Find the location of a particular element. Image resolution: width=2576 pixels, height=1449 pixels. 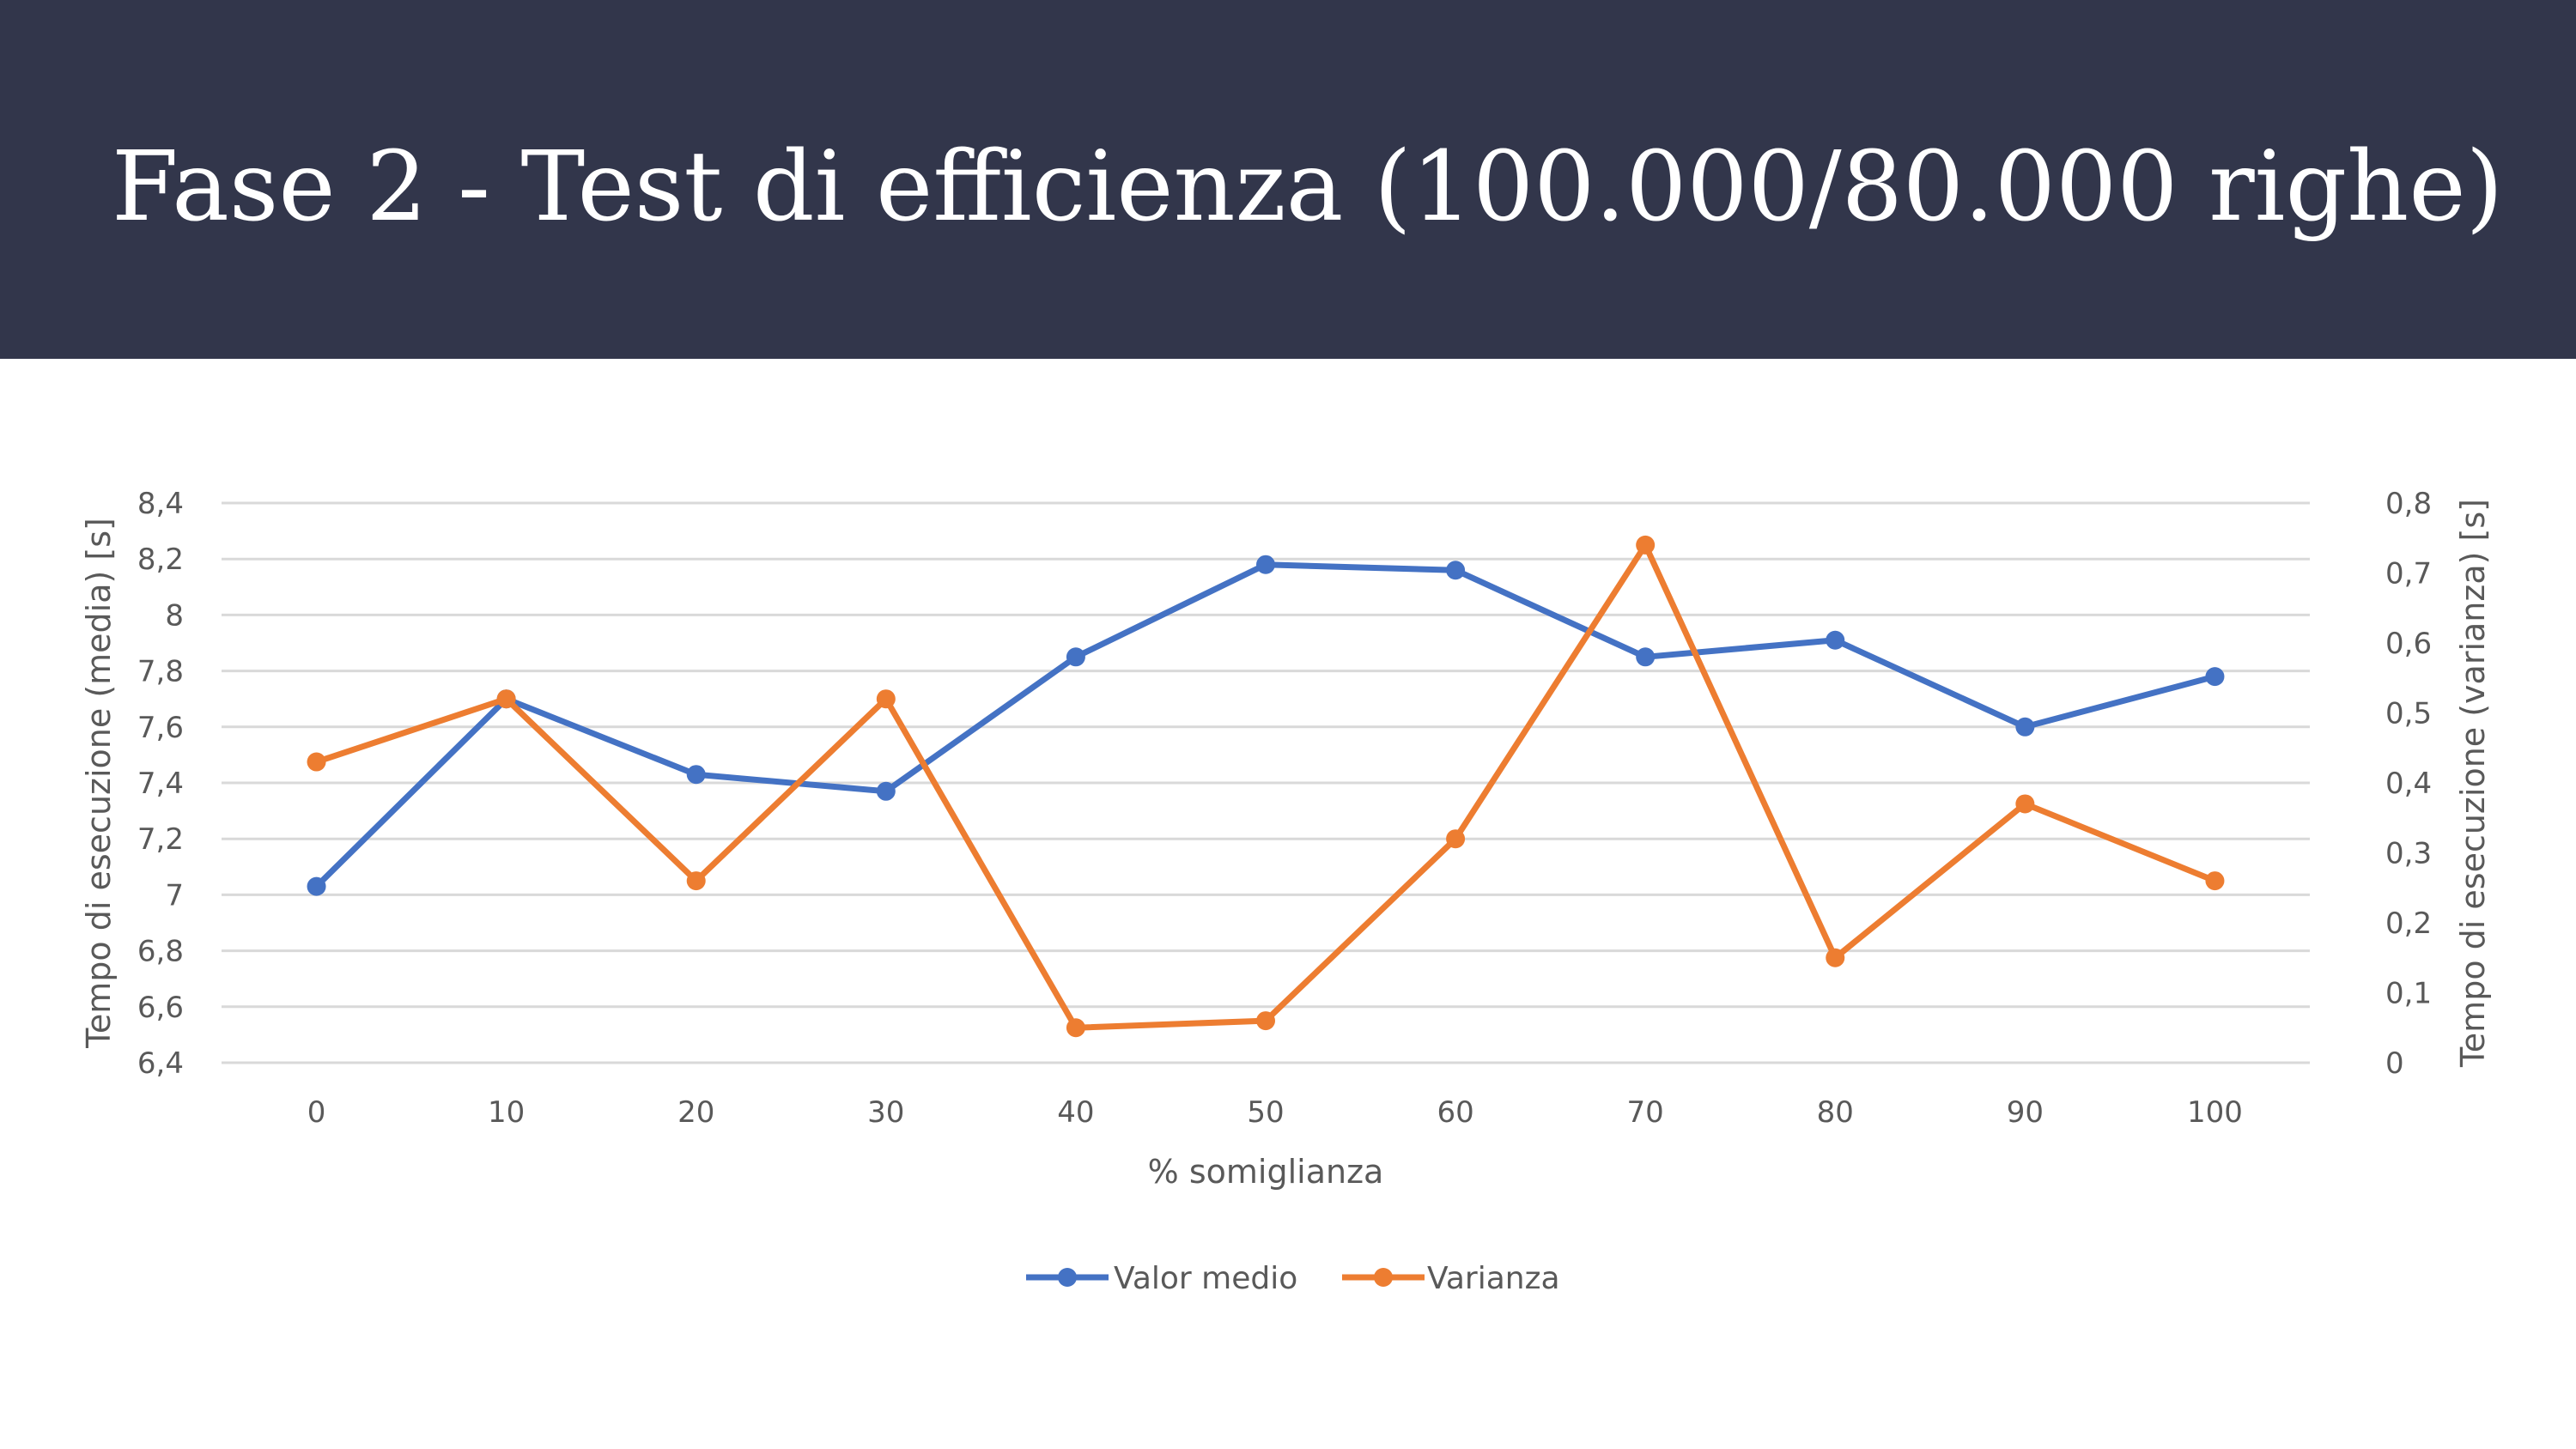

x-tick-label: 0 is located at coordinates (316, 1112).